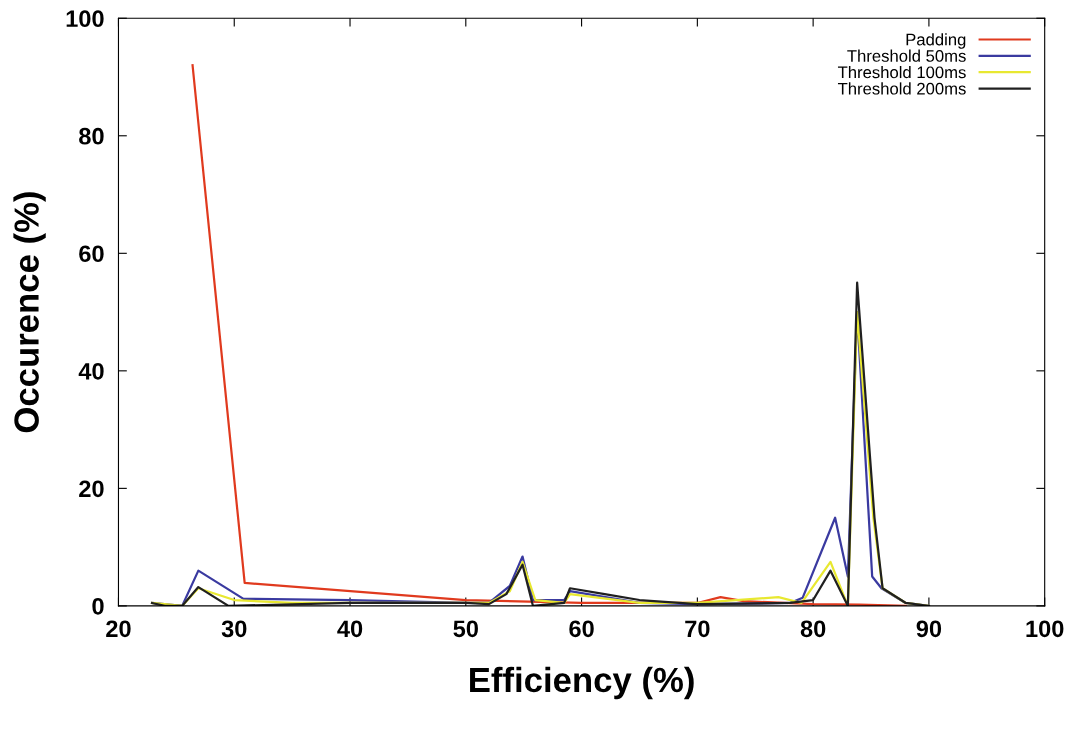 The image size is (1077, 730). I want to click on x-tick-label: 80, so click(813, 629).